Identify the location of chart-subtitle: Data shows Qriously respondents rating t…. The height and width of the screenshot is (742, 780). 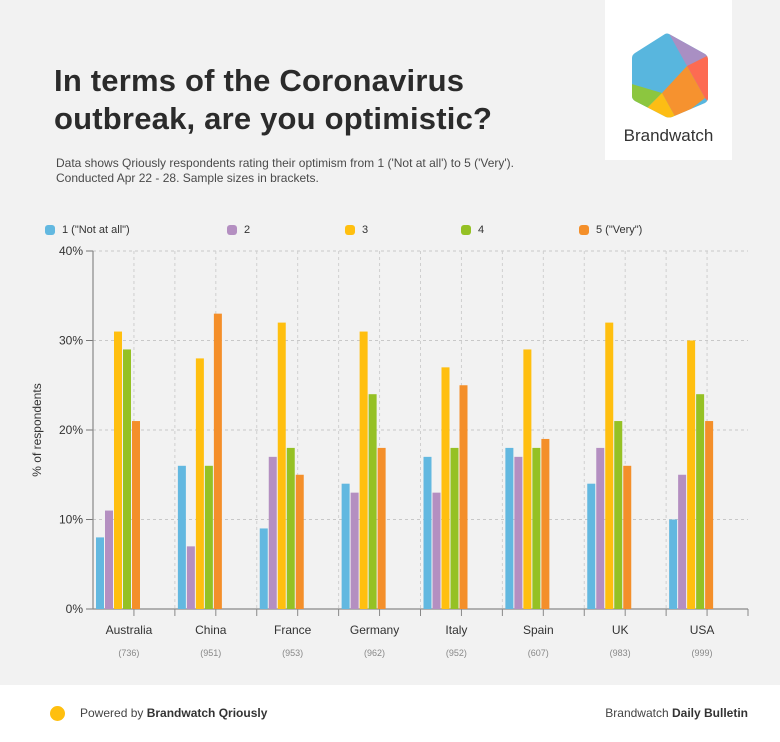
(285, 171).